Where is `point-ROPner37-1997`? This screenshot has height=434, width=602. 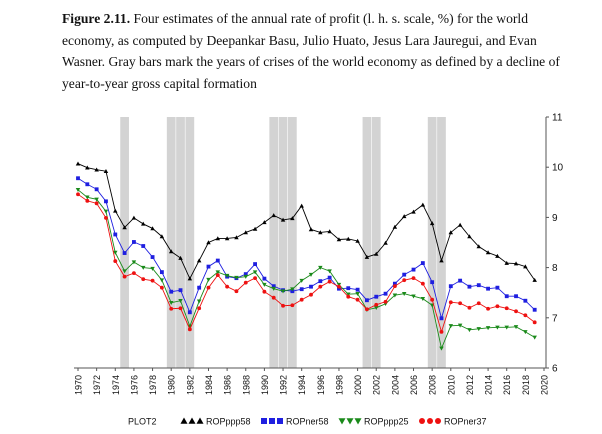 point-ROPner37-1997 is located at coordinates (329, 281).